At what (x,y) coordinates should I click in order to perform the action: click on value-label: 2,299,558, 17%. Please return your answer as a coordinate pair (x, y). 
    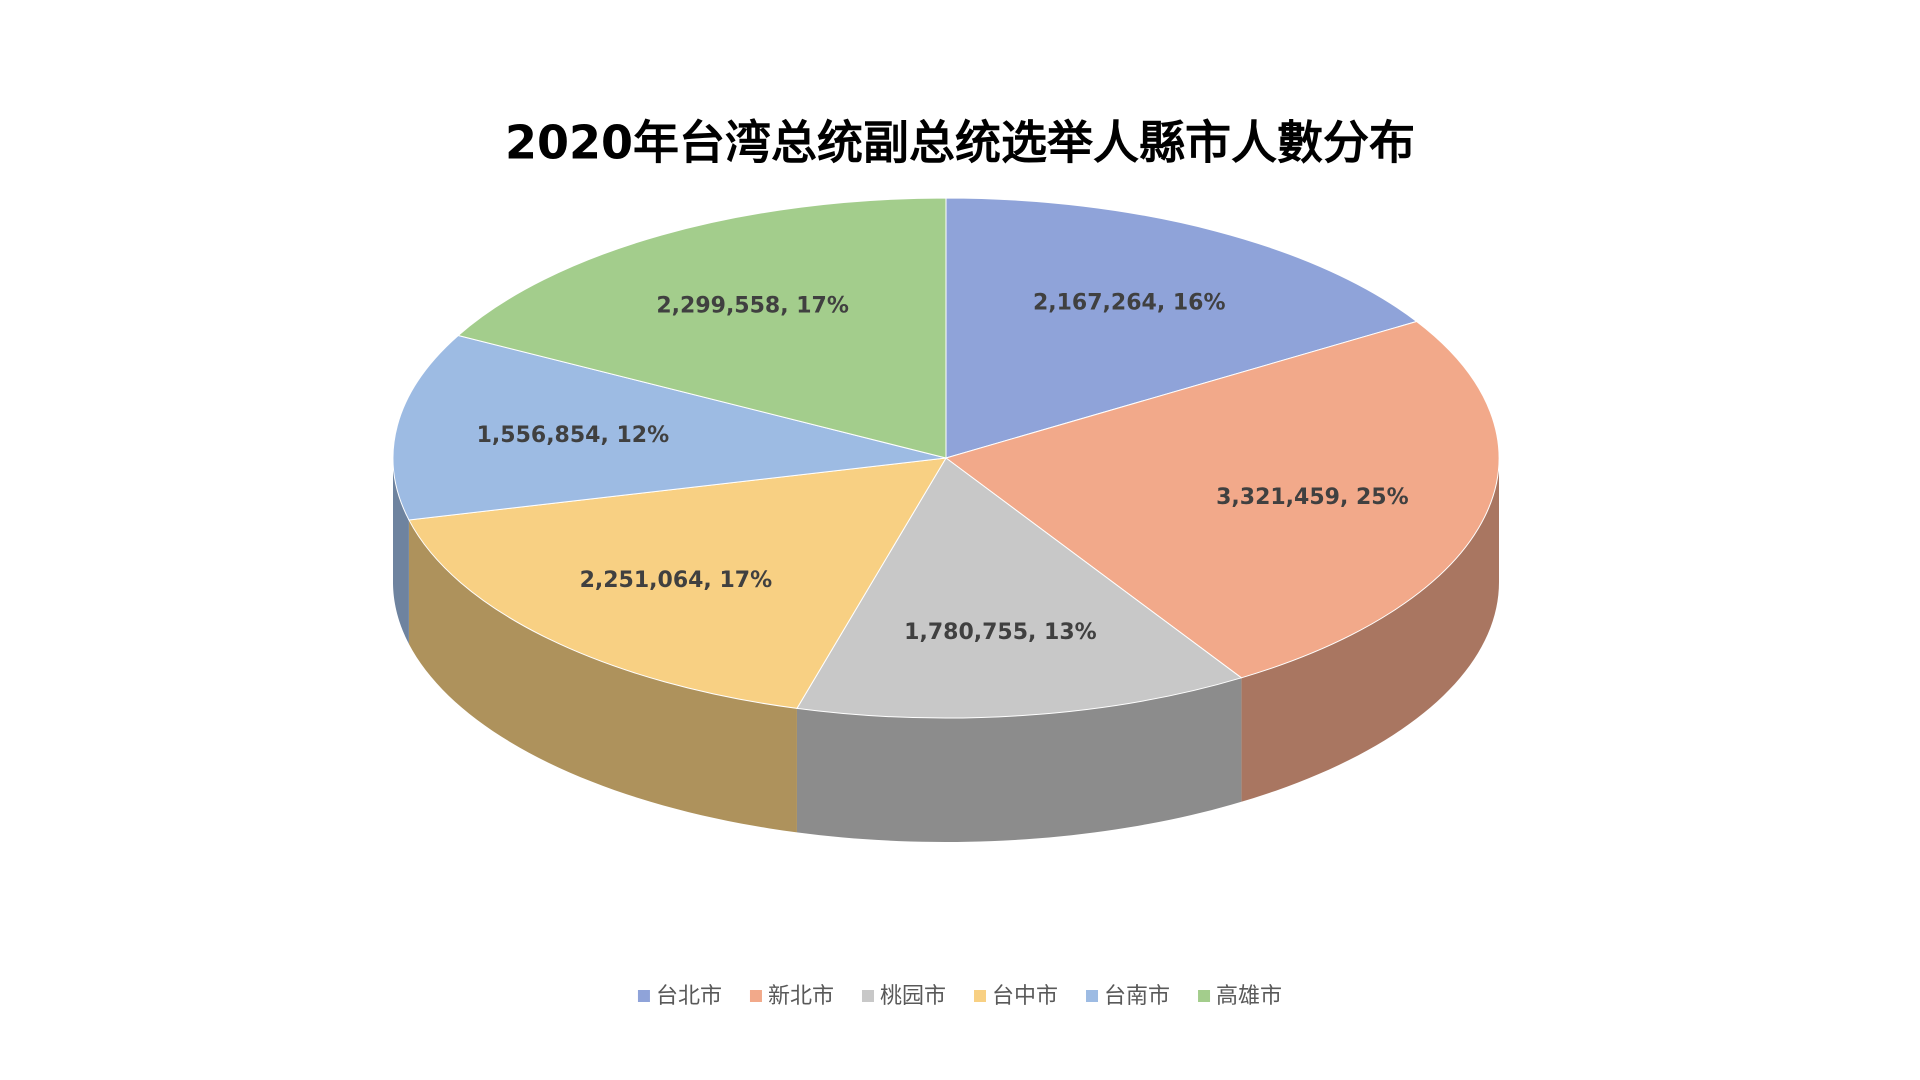
    Looking at the image, I should click on (752, 305).